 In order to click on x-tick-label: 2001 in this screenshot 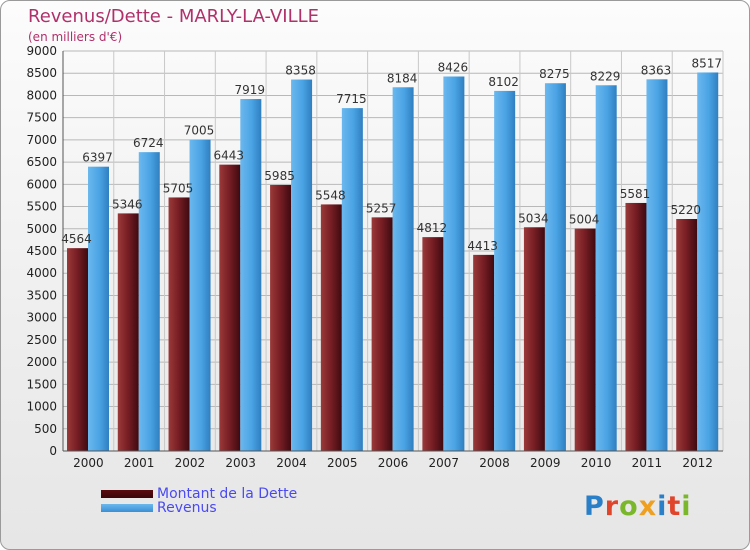, I will do `click(139, 463)`.